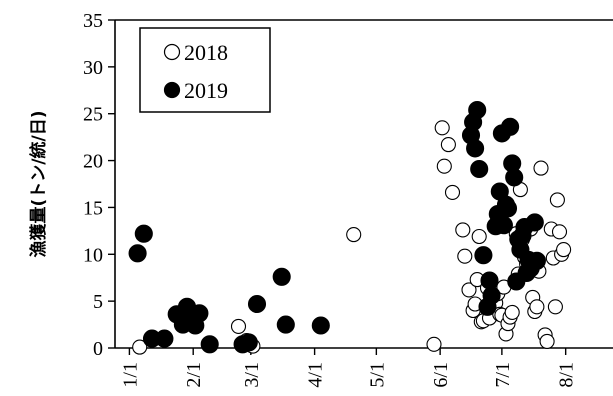  I want to click on x-tick-label: 8/1, so click(567, 375).